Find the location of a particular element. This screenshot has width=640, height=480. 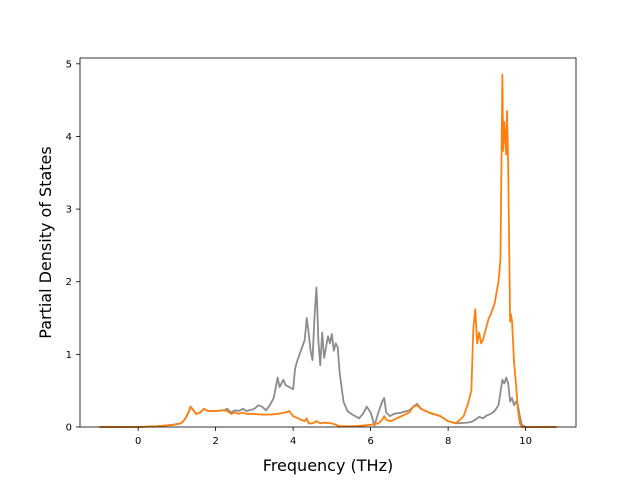

y-tick-label: 2 is located at coordinates (69, 282).